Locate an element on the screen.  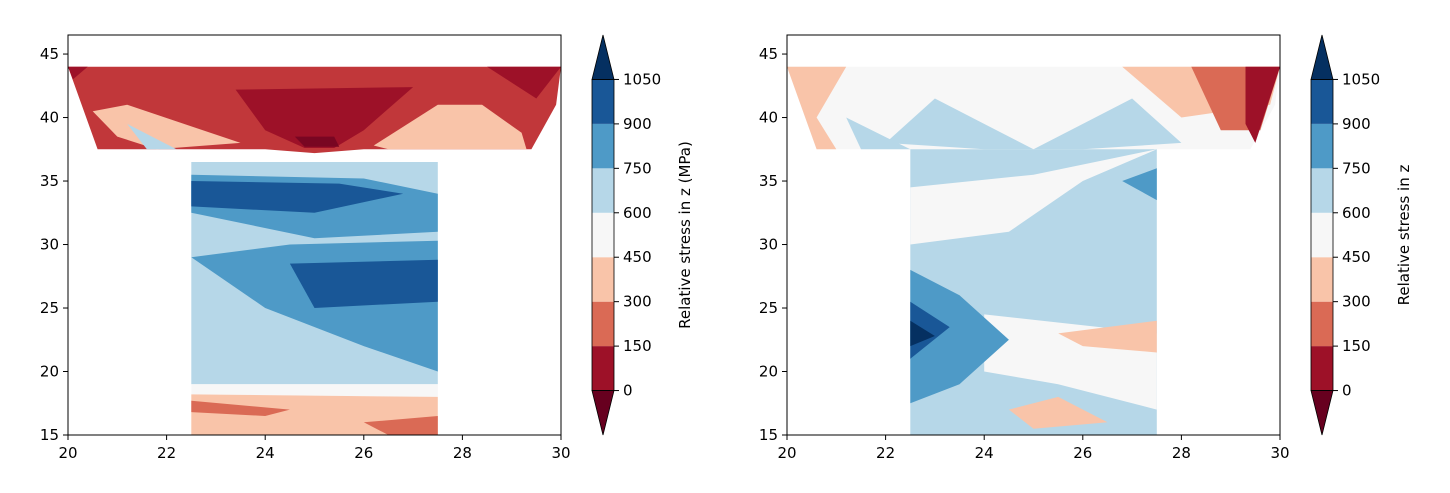
contour-region-web-left-blue is located at coordinates (959, 336).